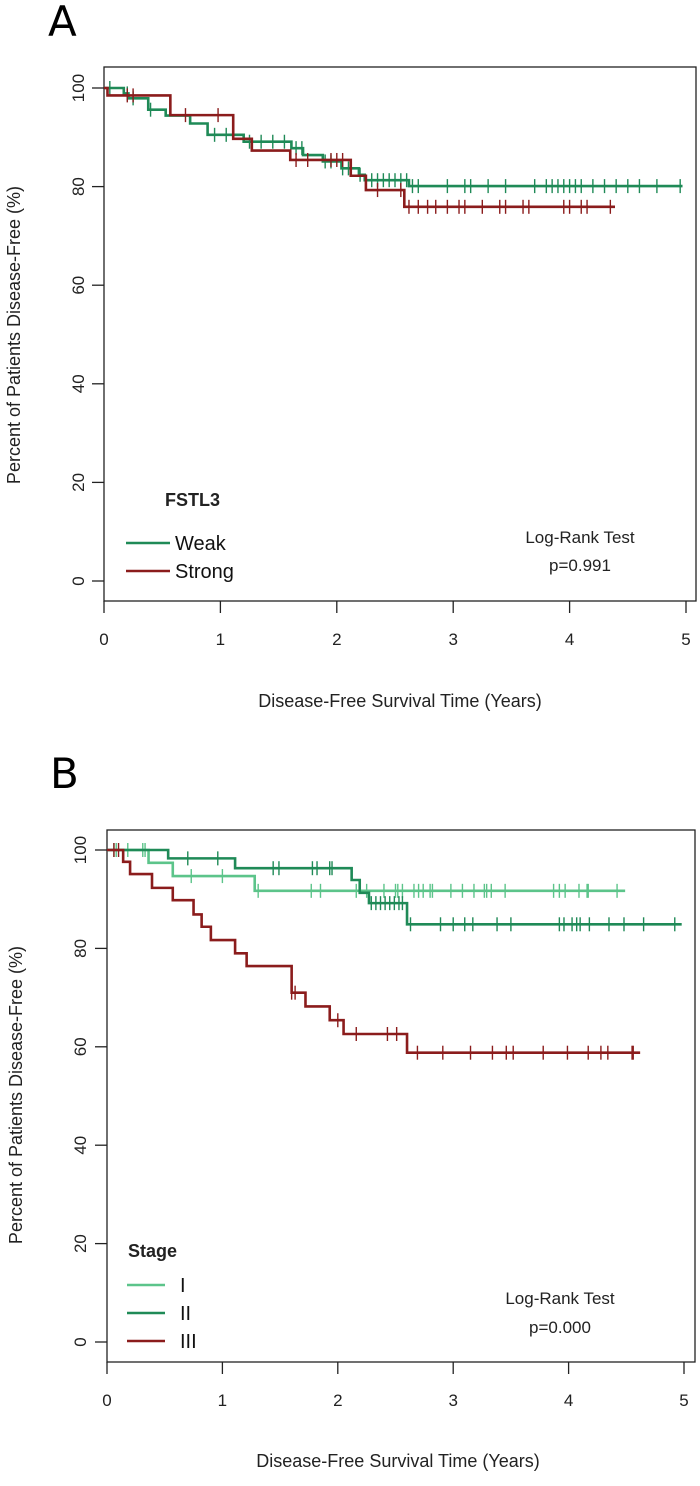 Image resolution: width=700 pixels, height=1486 pixels. Describe the element at coordinates (204, 572) in the screenshot. I see `legend-label: Strong` at that location.